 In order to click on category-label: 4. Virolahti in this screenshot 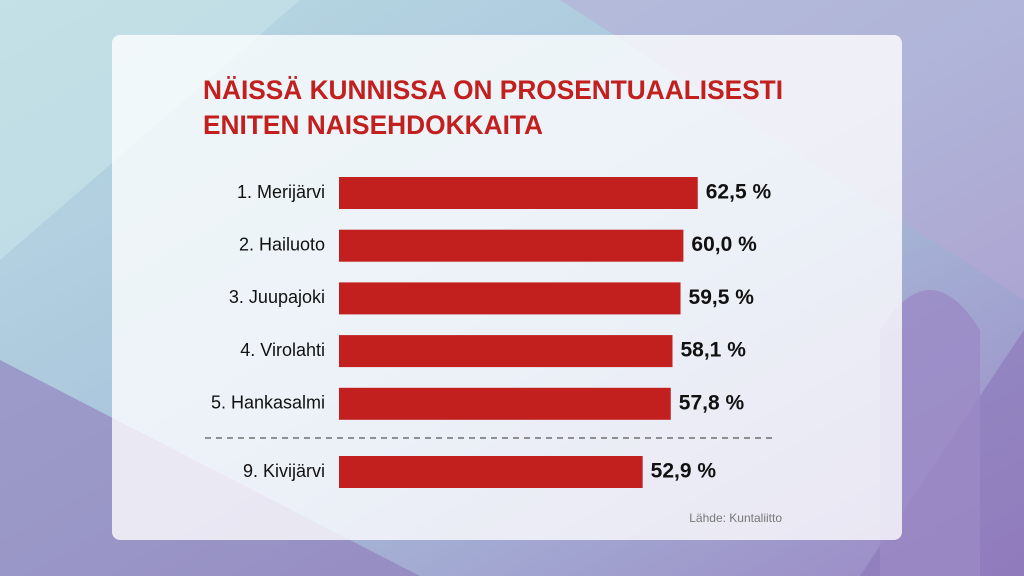, I will do `click(282, 350)`.